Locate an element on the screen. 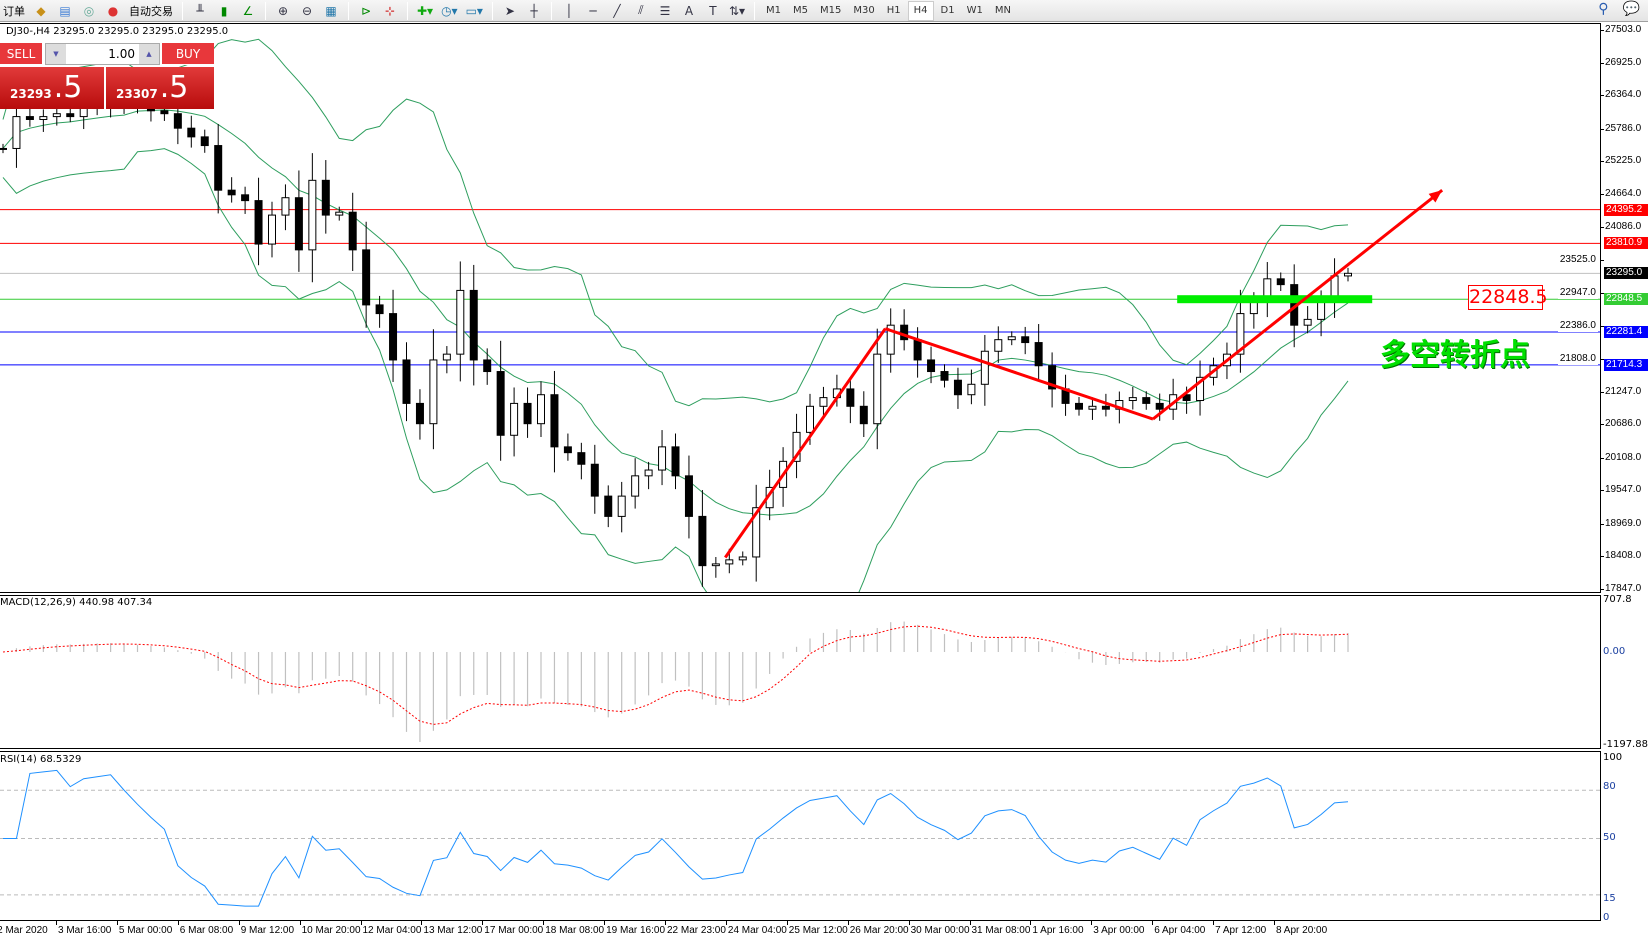 Image resolution: width=1648 pixels, height=939 pixels. arrows-icon: ⇅▾ is located at coordinates (737, 10).